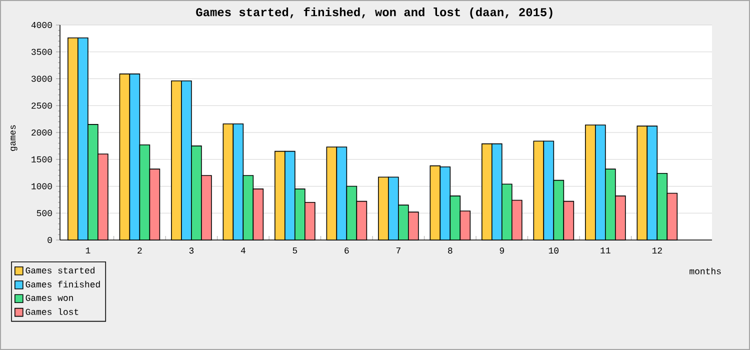 The height and width of the screenshot is (350, 750). I want to click on y-tick-label: 1000, so click(42, 186).